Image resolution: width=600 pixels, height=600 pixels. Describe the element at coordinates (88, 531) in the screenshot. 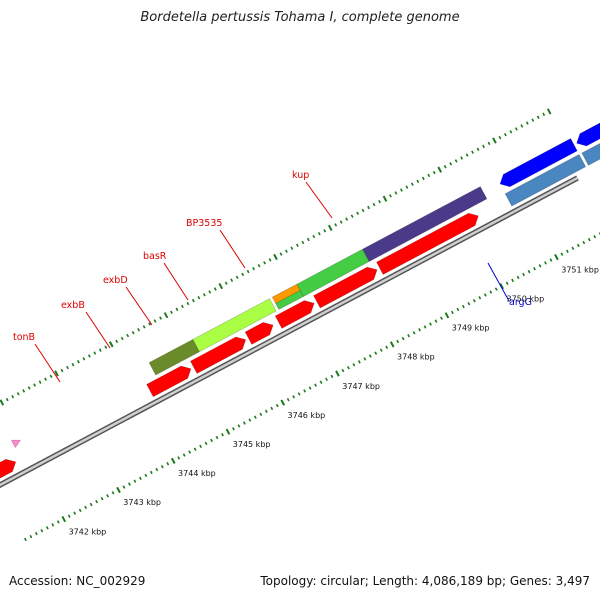

I see `tick-label: 3742 kbp` at that location.